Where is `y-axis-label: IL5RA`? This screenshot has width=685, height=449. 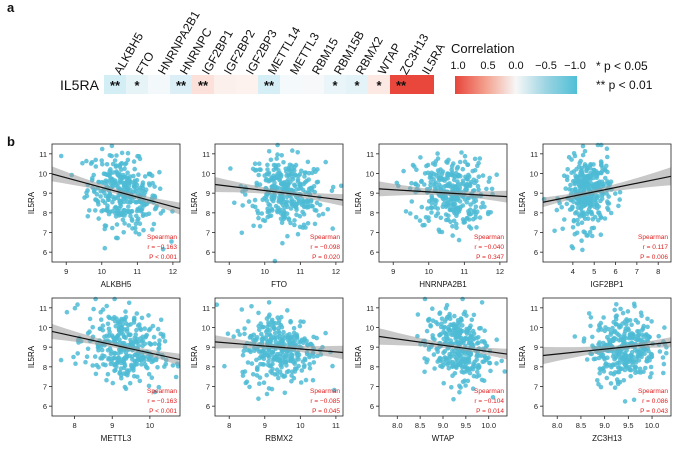
y-axis-label: IL5RA is located at coordinates (31, 356).